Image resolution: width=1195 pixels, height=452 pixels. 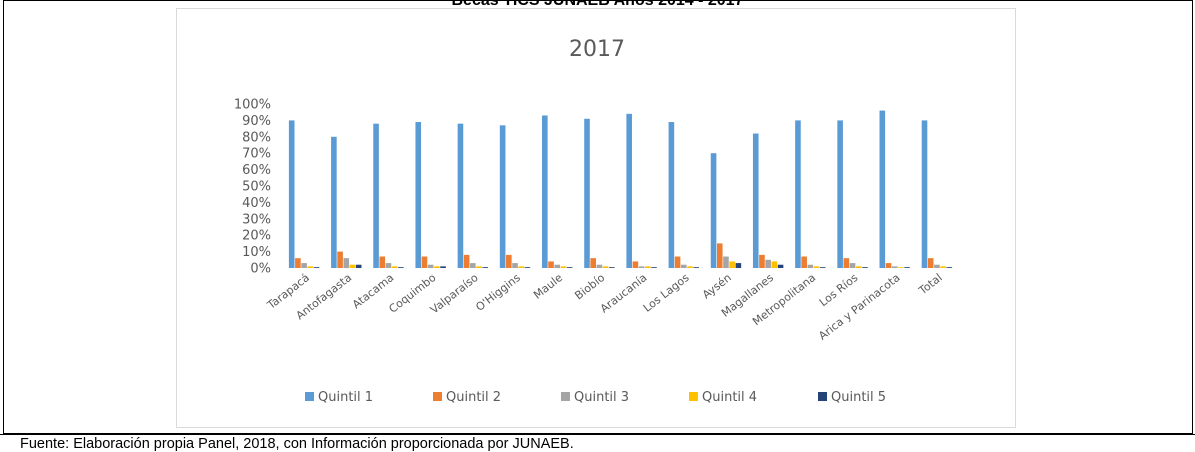 I want to click on legend-label: Quintil 3, so click(x=601, y=397).